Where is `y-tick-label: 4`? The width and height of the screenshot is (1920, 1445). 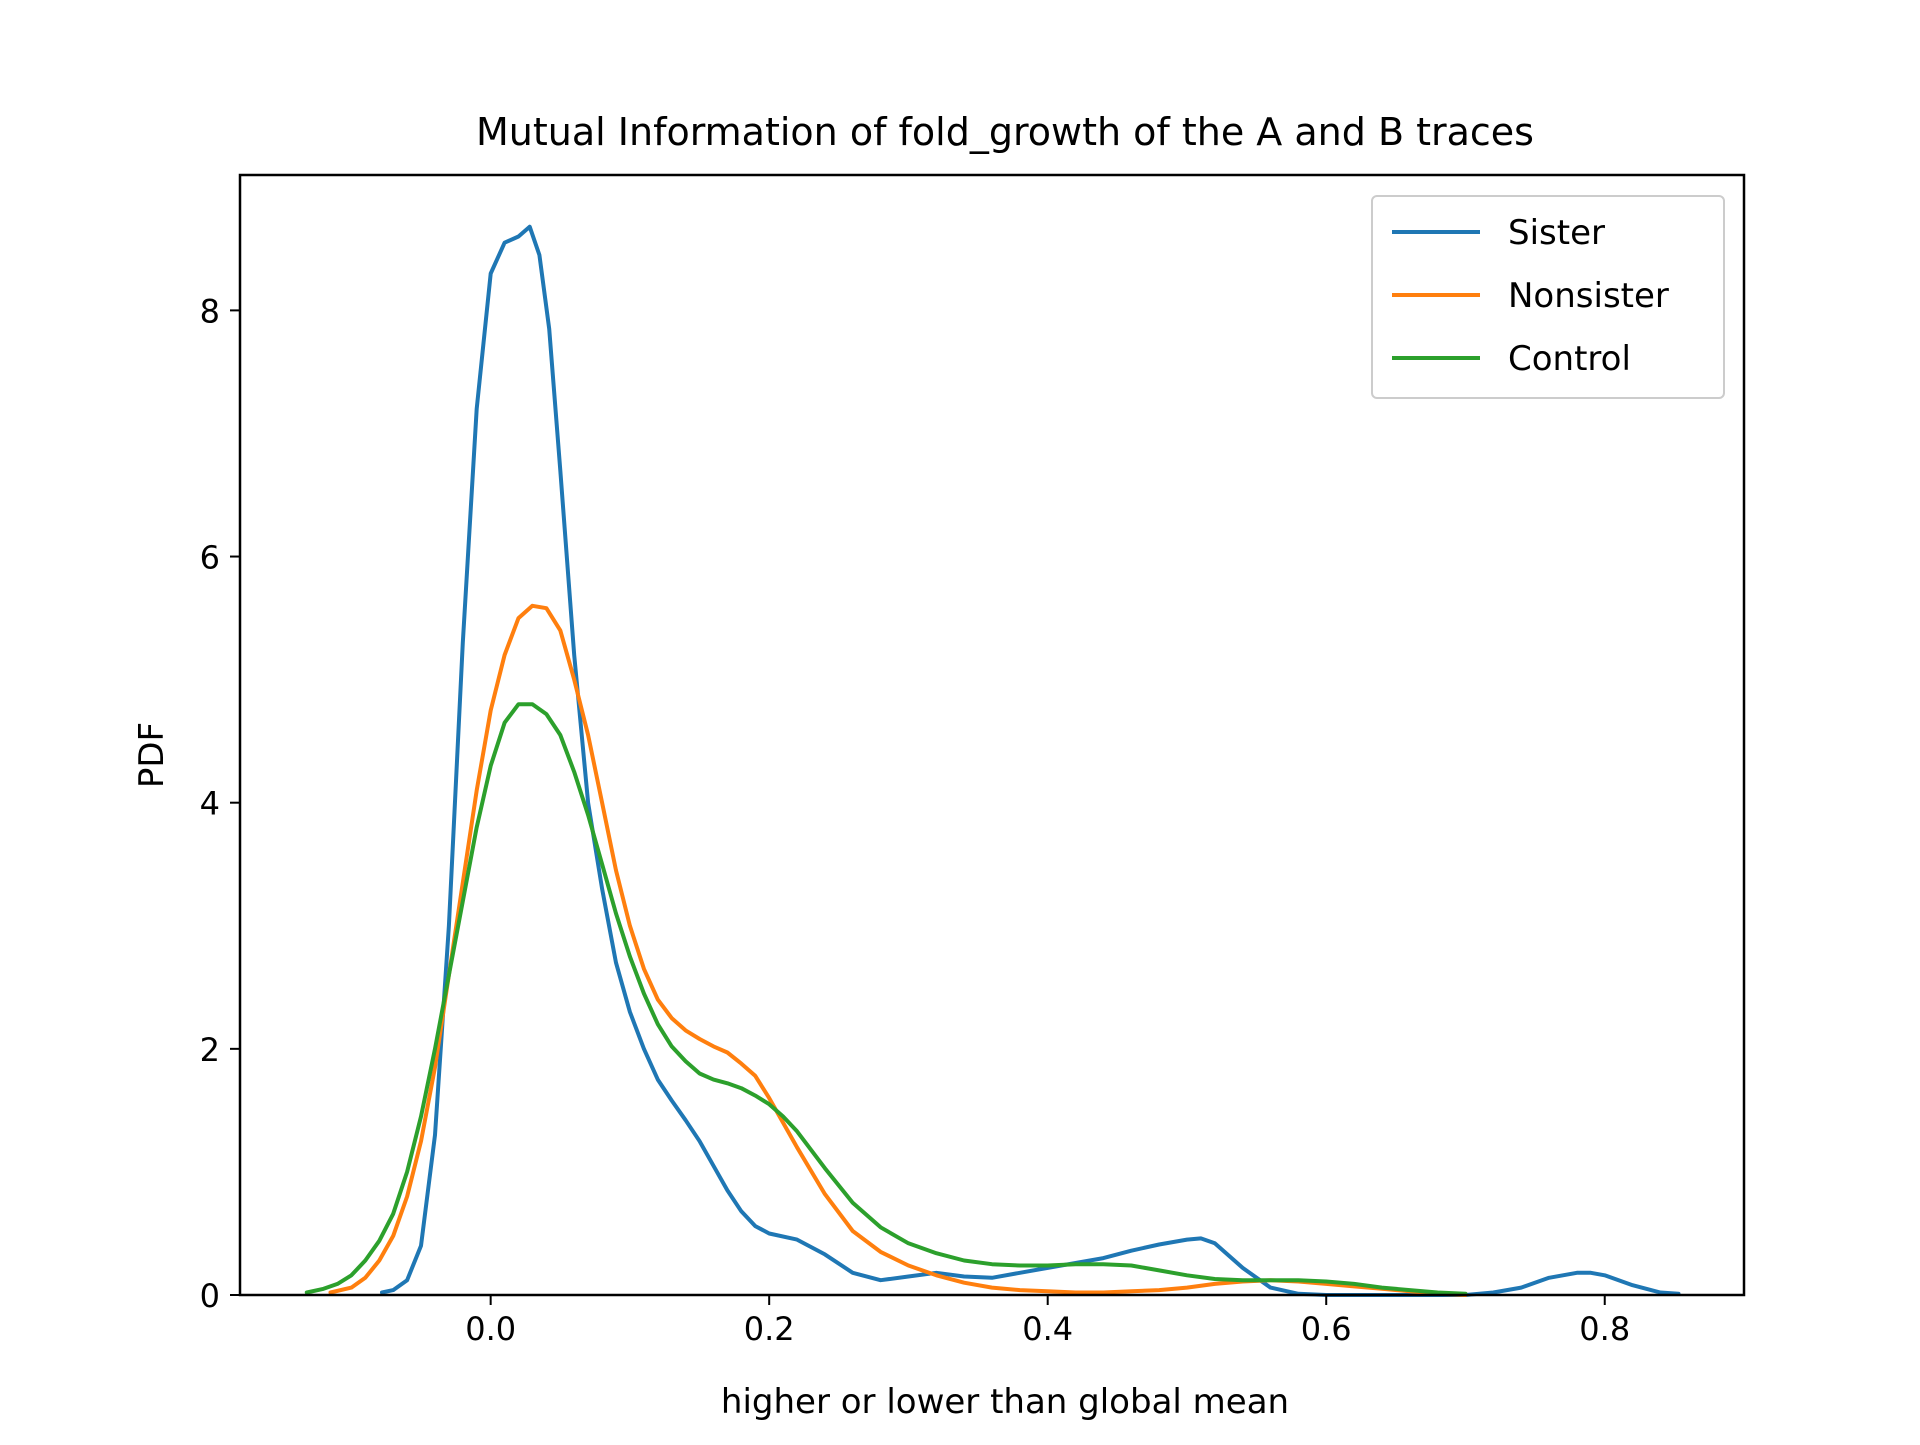 y-tick-label: 4 is located at coordinates (210, 804).